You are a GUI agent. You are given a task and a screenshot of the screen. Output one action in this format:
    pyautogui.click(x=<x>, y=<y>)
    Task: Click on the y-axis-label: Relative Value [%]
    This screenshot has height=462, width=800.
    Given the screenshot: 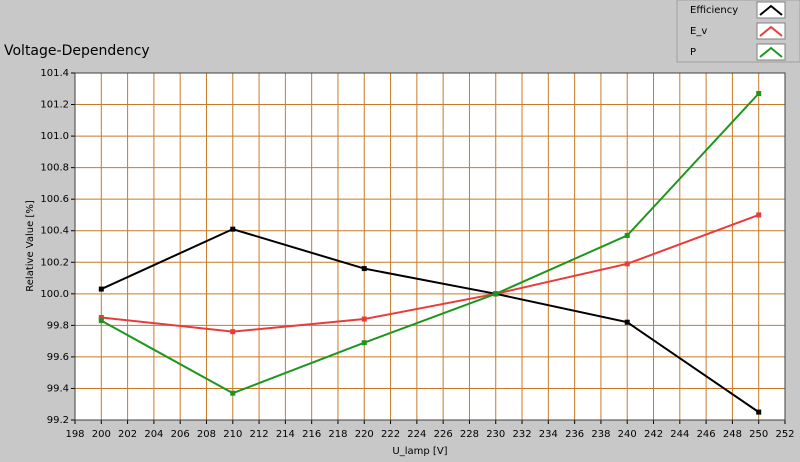 What is the action you would take?
    pyautogui.click(x=30, y=246)
    